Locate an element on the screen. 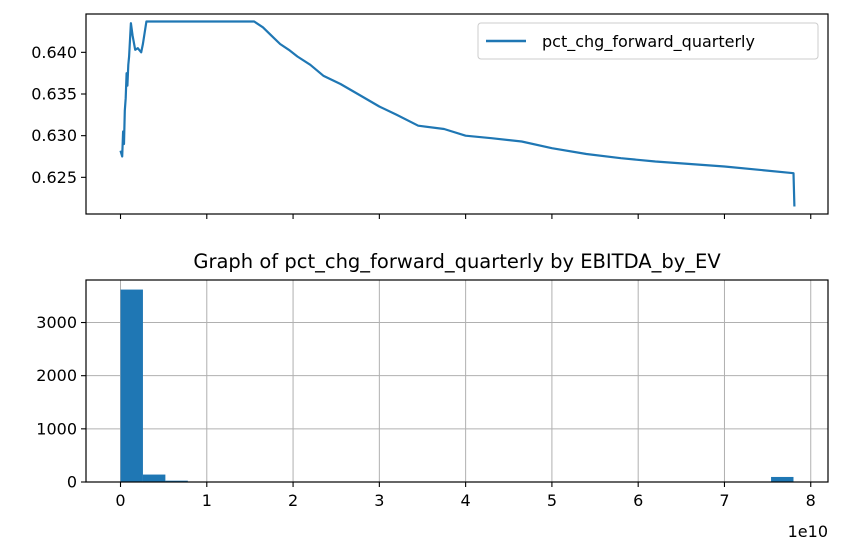 The height and width of the screenshot is (554, 842). x-tick-label: 0 is located at coordinates (120, 500).